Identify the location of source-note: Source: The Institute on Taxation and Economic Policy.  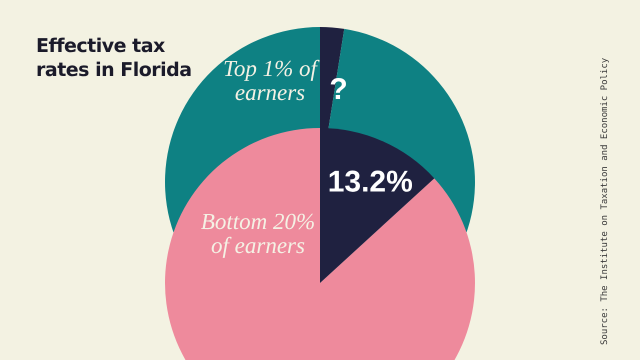
(605, 201).